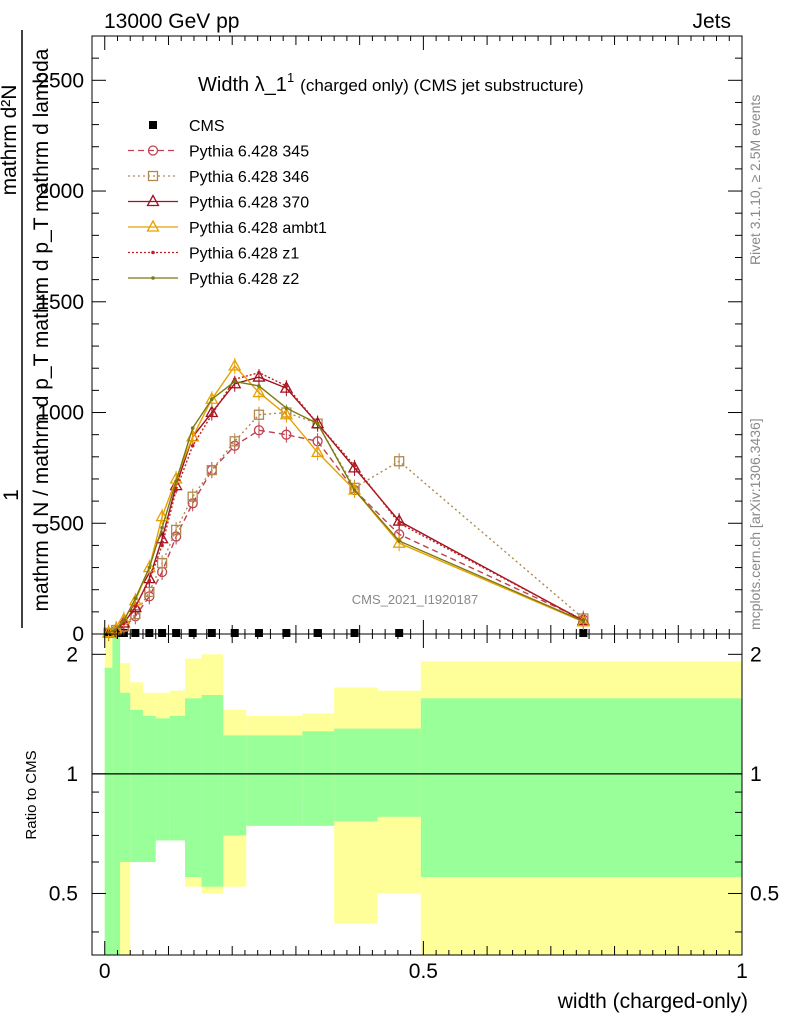 This screenshot has height=1024, width=786. Describe the element at coordinates (742, 971) in the screenshot. I see `x-tick-label: 1` at that location.